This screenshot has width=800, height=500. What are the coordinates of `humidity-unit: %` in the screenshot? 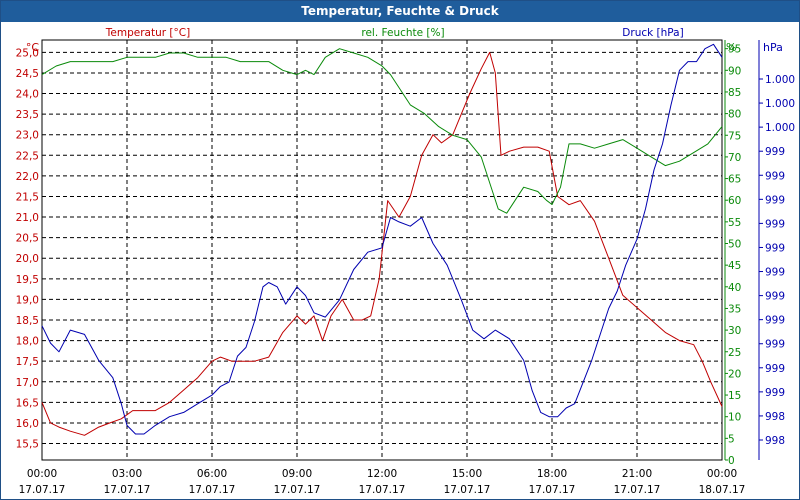 It's located at (731, 47).